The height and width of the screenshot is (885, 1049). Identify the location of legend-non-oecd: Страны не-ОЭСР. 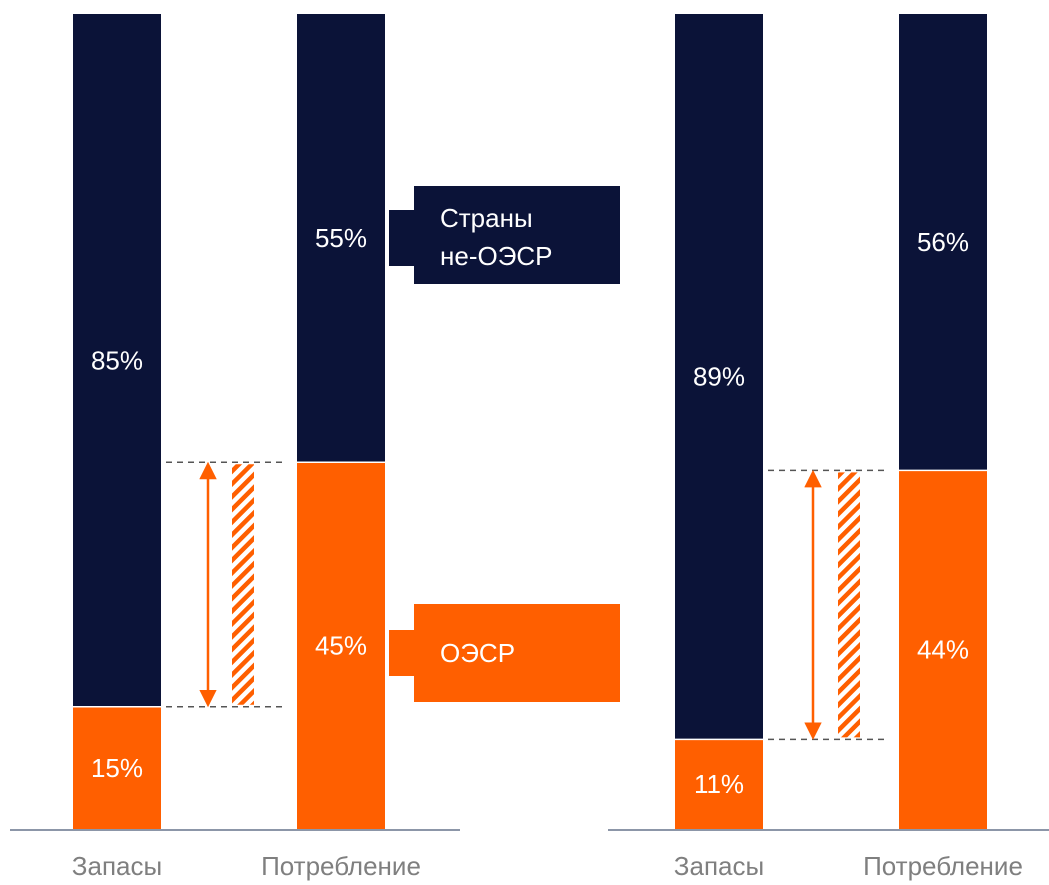
(504, 235).